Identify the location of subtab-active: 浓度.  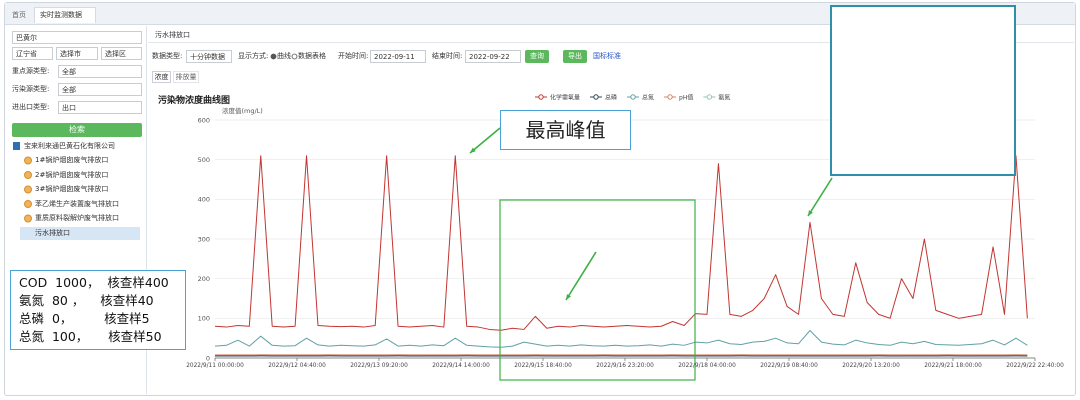
(161, 77).